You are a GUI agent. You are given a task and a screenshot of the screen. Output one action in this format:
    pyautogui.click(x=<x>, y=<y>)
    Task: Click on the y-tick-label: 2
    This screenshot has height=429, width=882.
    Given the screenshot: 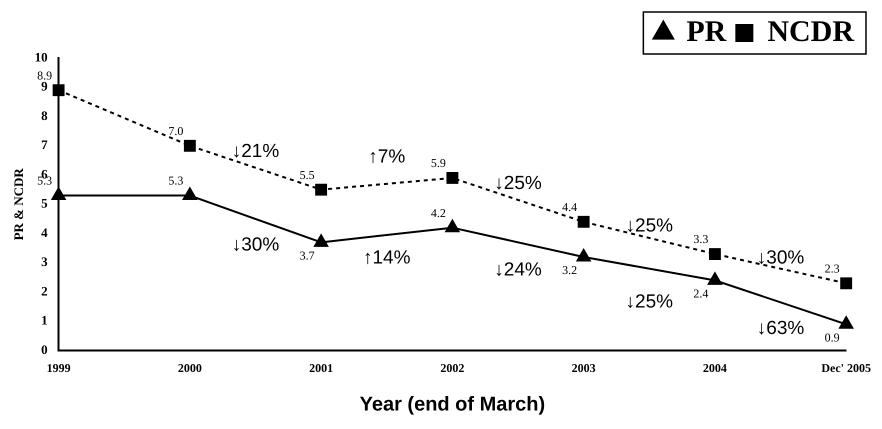 What is the action you would take?
    pyautogui.click(x=44, y=290)
    